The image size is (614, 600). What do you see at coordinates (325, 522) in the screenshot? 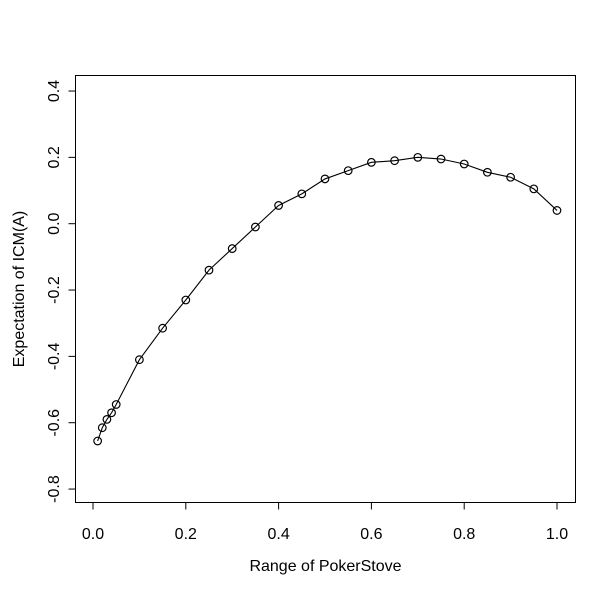
I see `x-axis-ticks: 0.0 0.2 0.4 0.6 0.8 1.0` at bounding box center [325, 522].